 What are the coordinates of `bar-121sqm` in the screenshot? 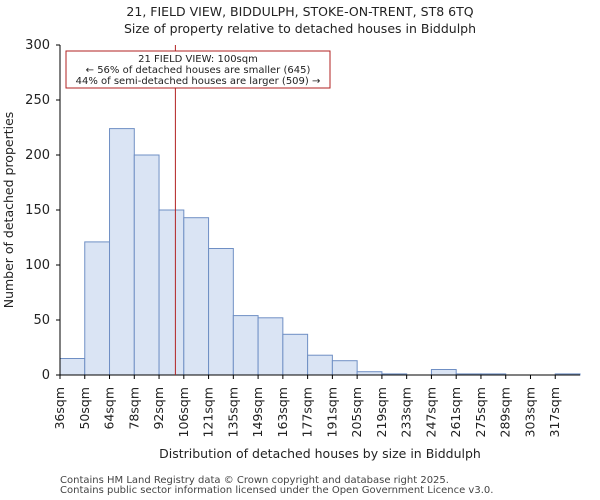 It's located at (221, 312).